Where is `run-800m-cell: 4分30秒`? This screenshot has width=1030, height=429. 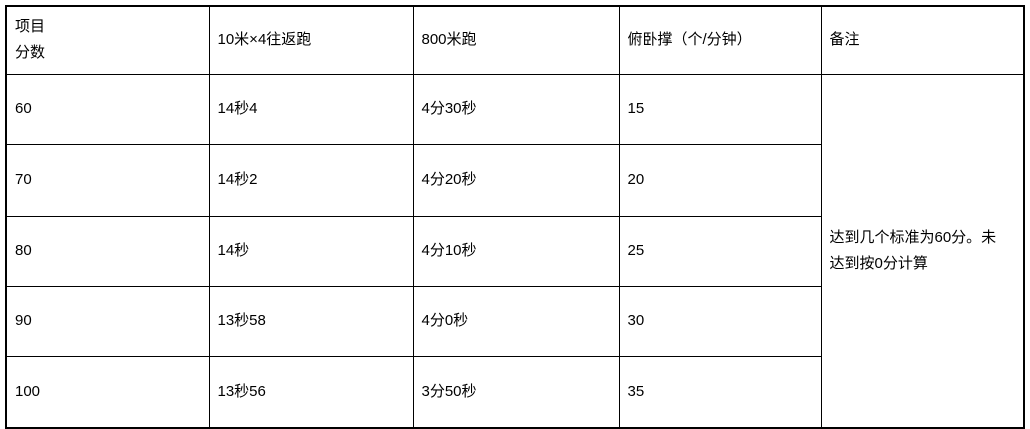
run-800m-cell: 4分30秒 is located at coordinates (516, 109).